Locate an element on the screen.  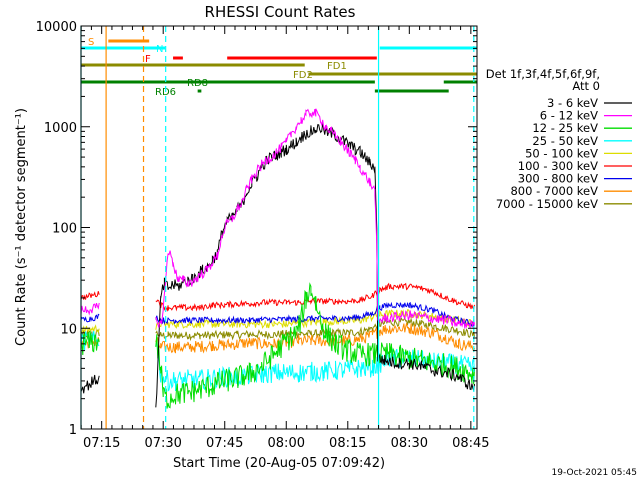
legend-label-7: 800 - 7000 keV is located at coordinates (554, 191).